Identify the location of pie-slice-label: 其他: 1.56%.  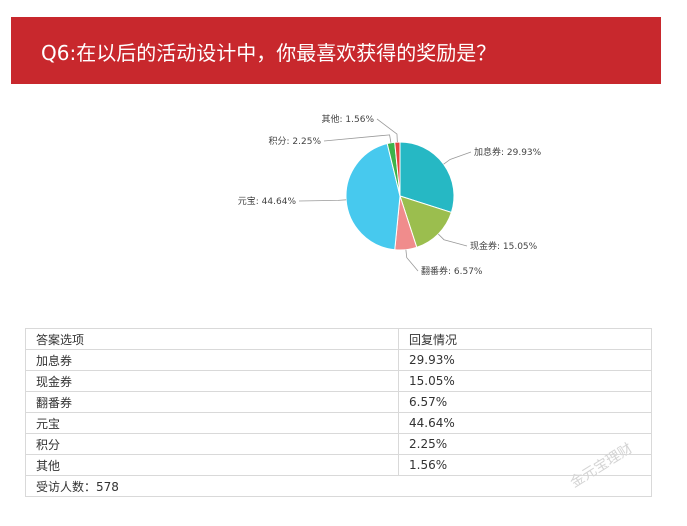
(348, 119).